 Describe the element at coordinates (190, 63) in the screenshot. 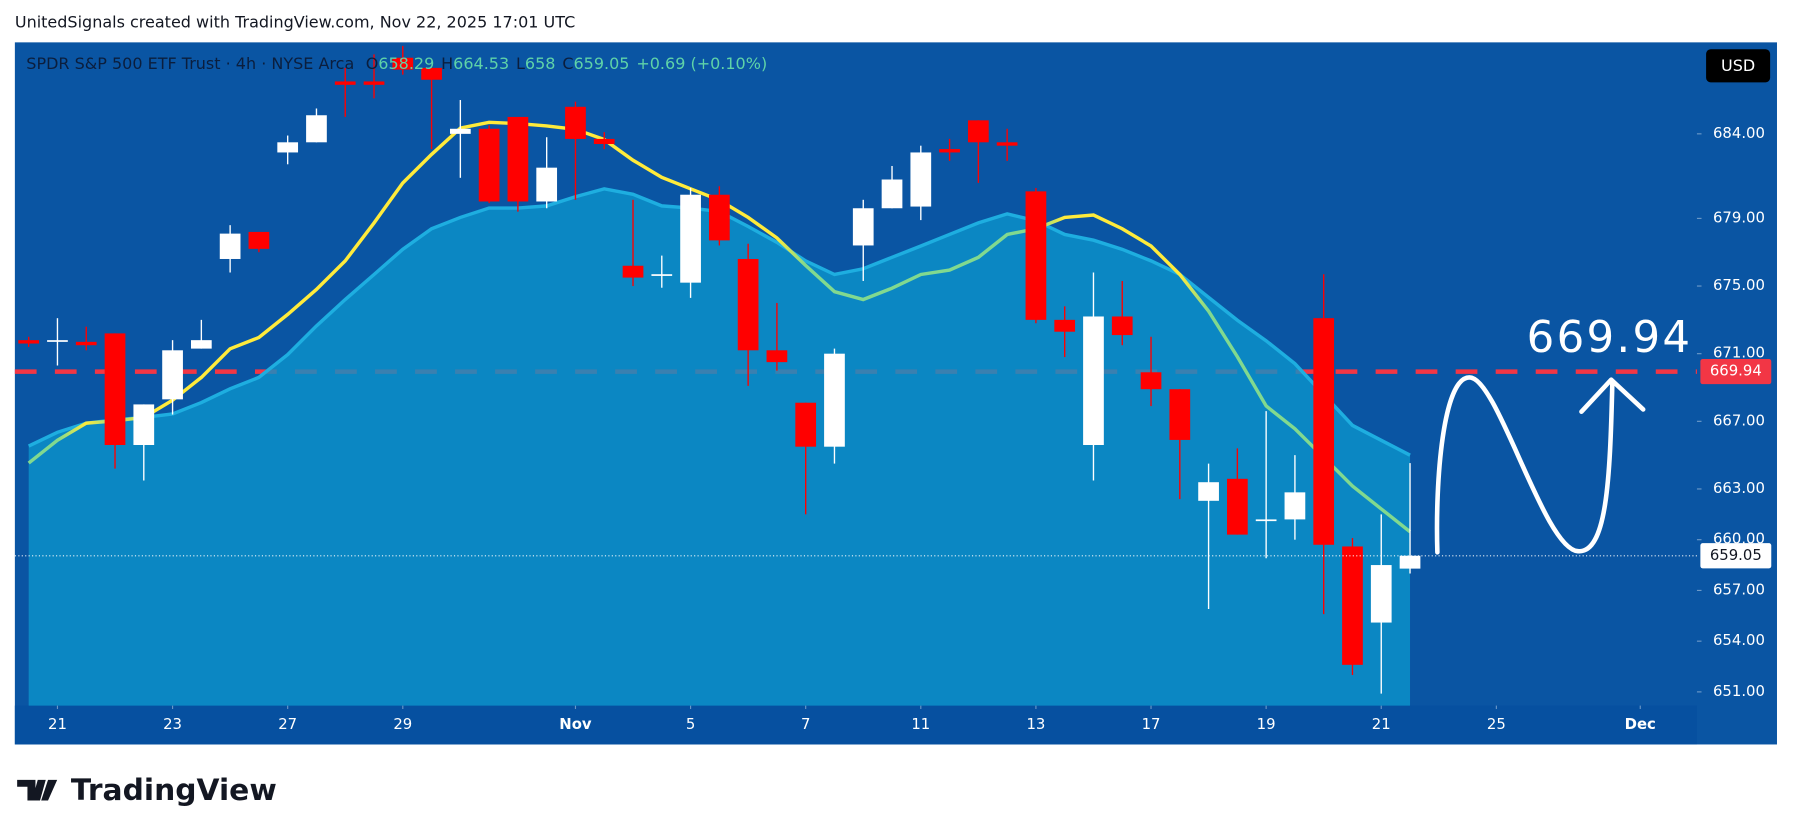

I see `legend-title: SPDR S&P 500 ETF Trust · 4h · NYSE Arca` at that location.